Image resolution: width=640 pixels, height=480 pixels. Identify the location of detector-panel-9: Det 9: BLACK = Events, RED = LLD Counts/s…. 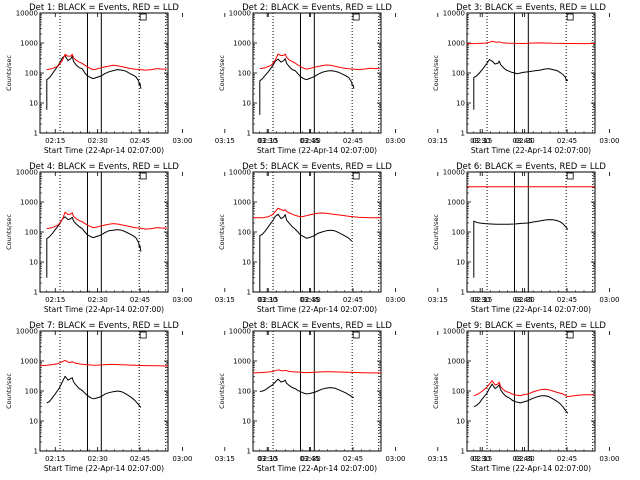
(526, 397).